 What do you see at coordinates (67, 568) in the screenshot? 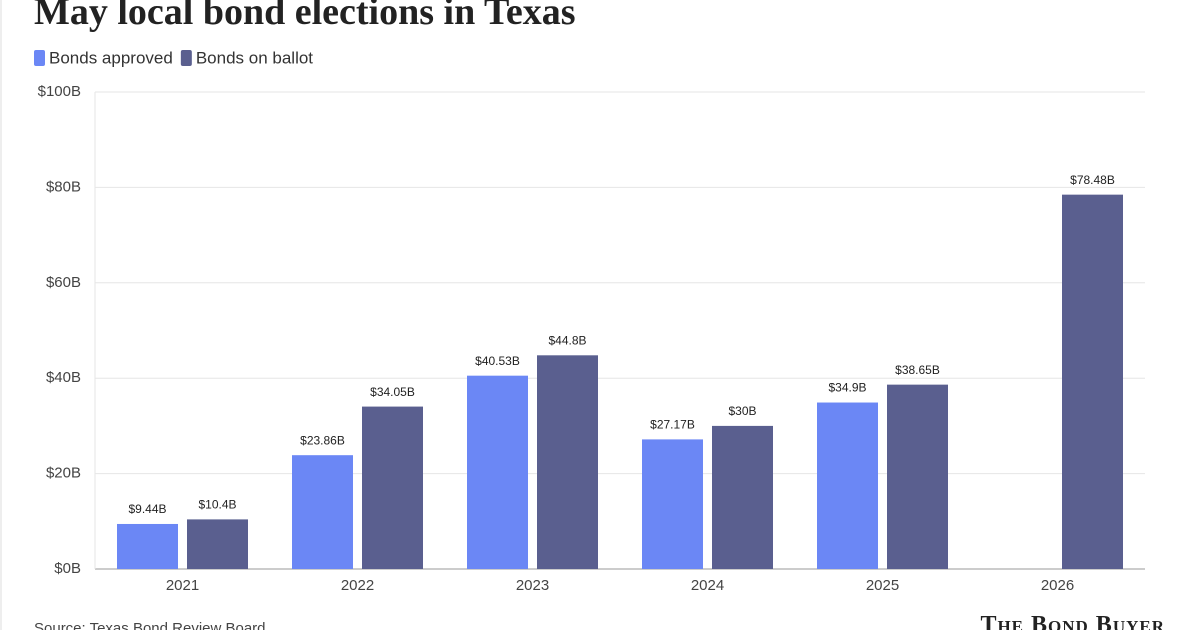
I see `y-tick-label: $0B` at bounding box center [67, 568].